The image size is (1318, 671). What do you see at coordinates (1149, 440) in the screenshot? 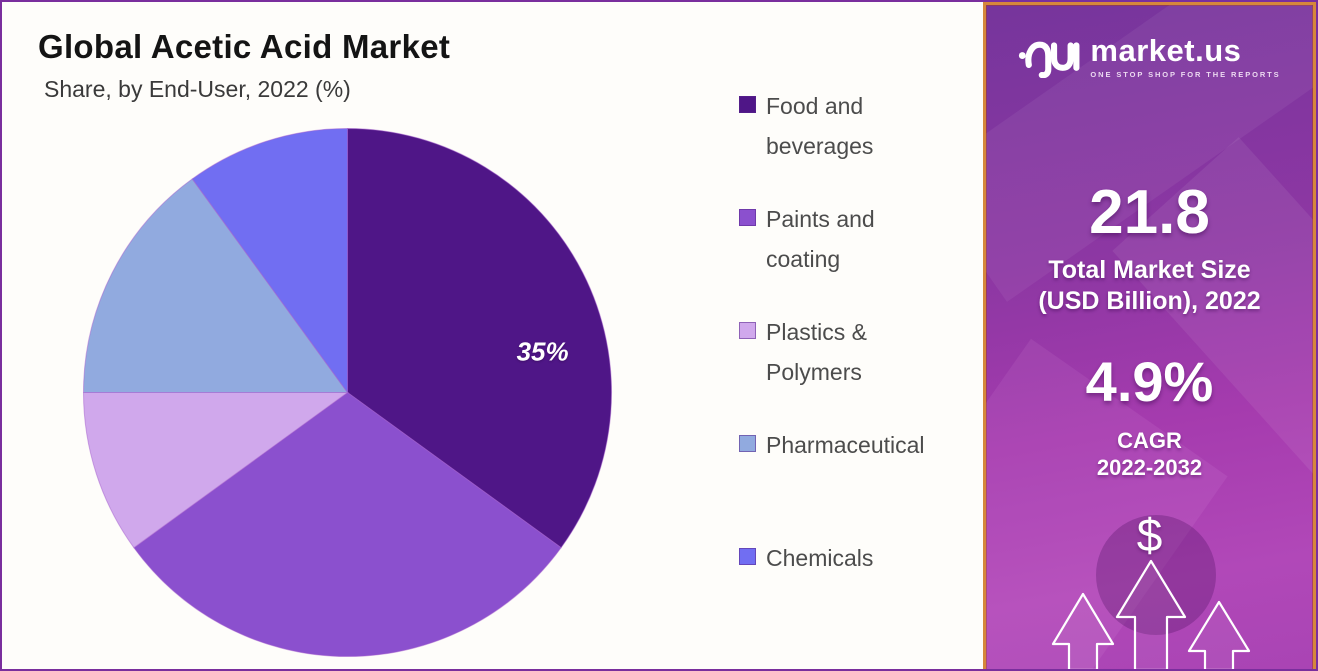
I see `cagr-label-line1: CAGR` at bounding box center [1149, 440].